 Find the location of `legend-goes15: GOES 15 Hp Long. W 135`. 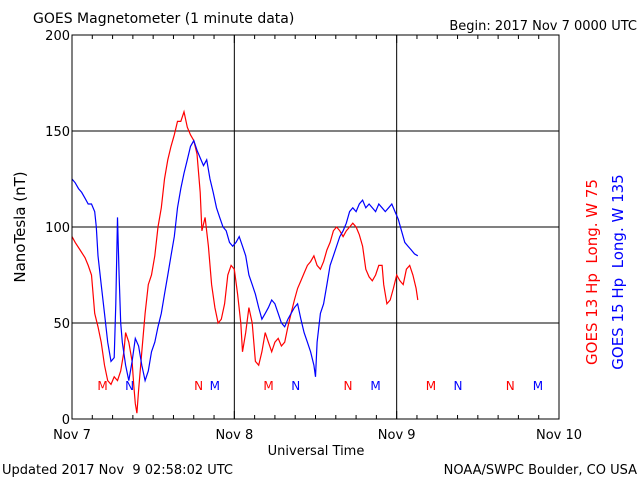

legend-goes15: GOES 15 Hp Long. W 135 is located at coordinates (618, 271).